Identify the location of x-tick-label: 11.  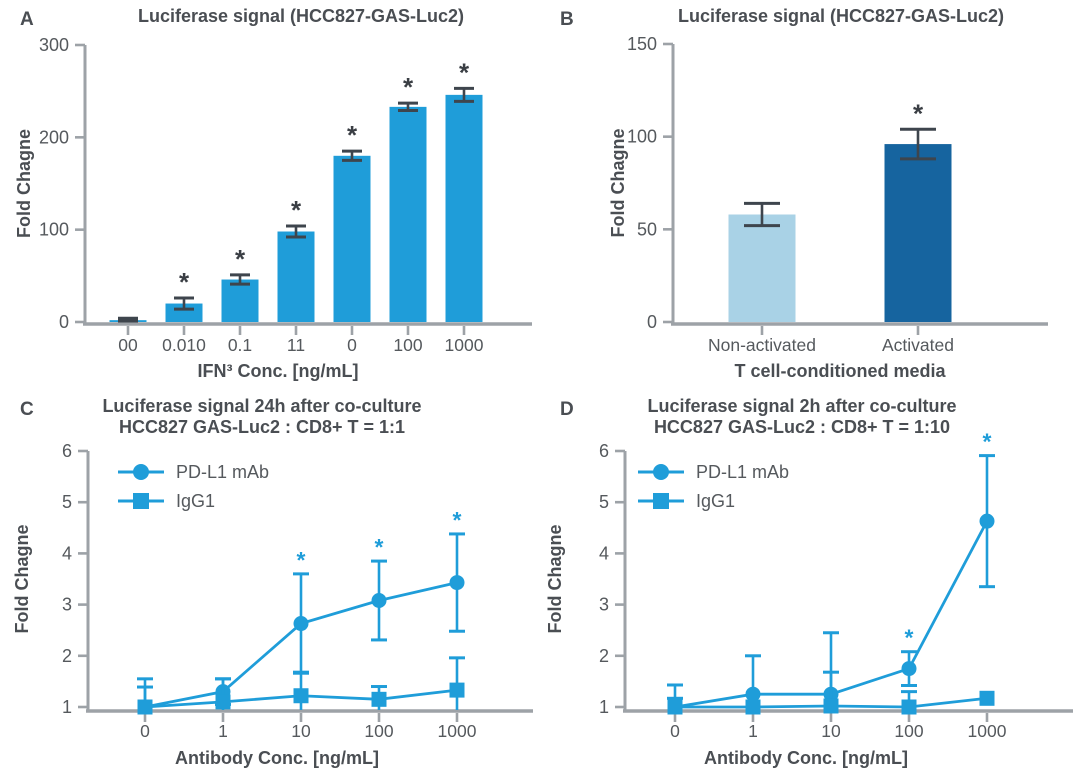
(296, 345).